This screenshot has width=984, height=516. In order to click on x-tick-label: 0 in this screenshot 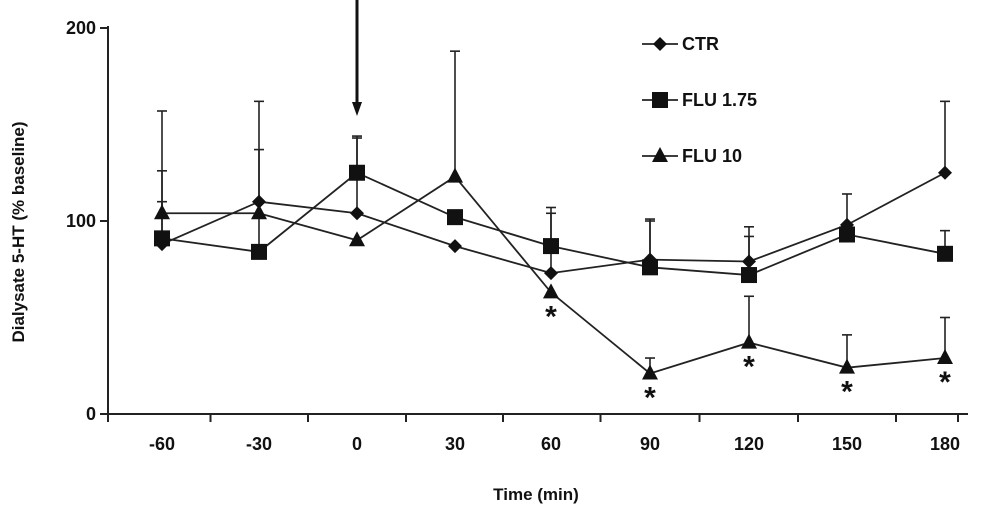, I will do `click(357, 444)`.